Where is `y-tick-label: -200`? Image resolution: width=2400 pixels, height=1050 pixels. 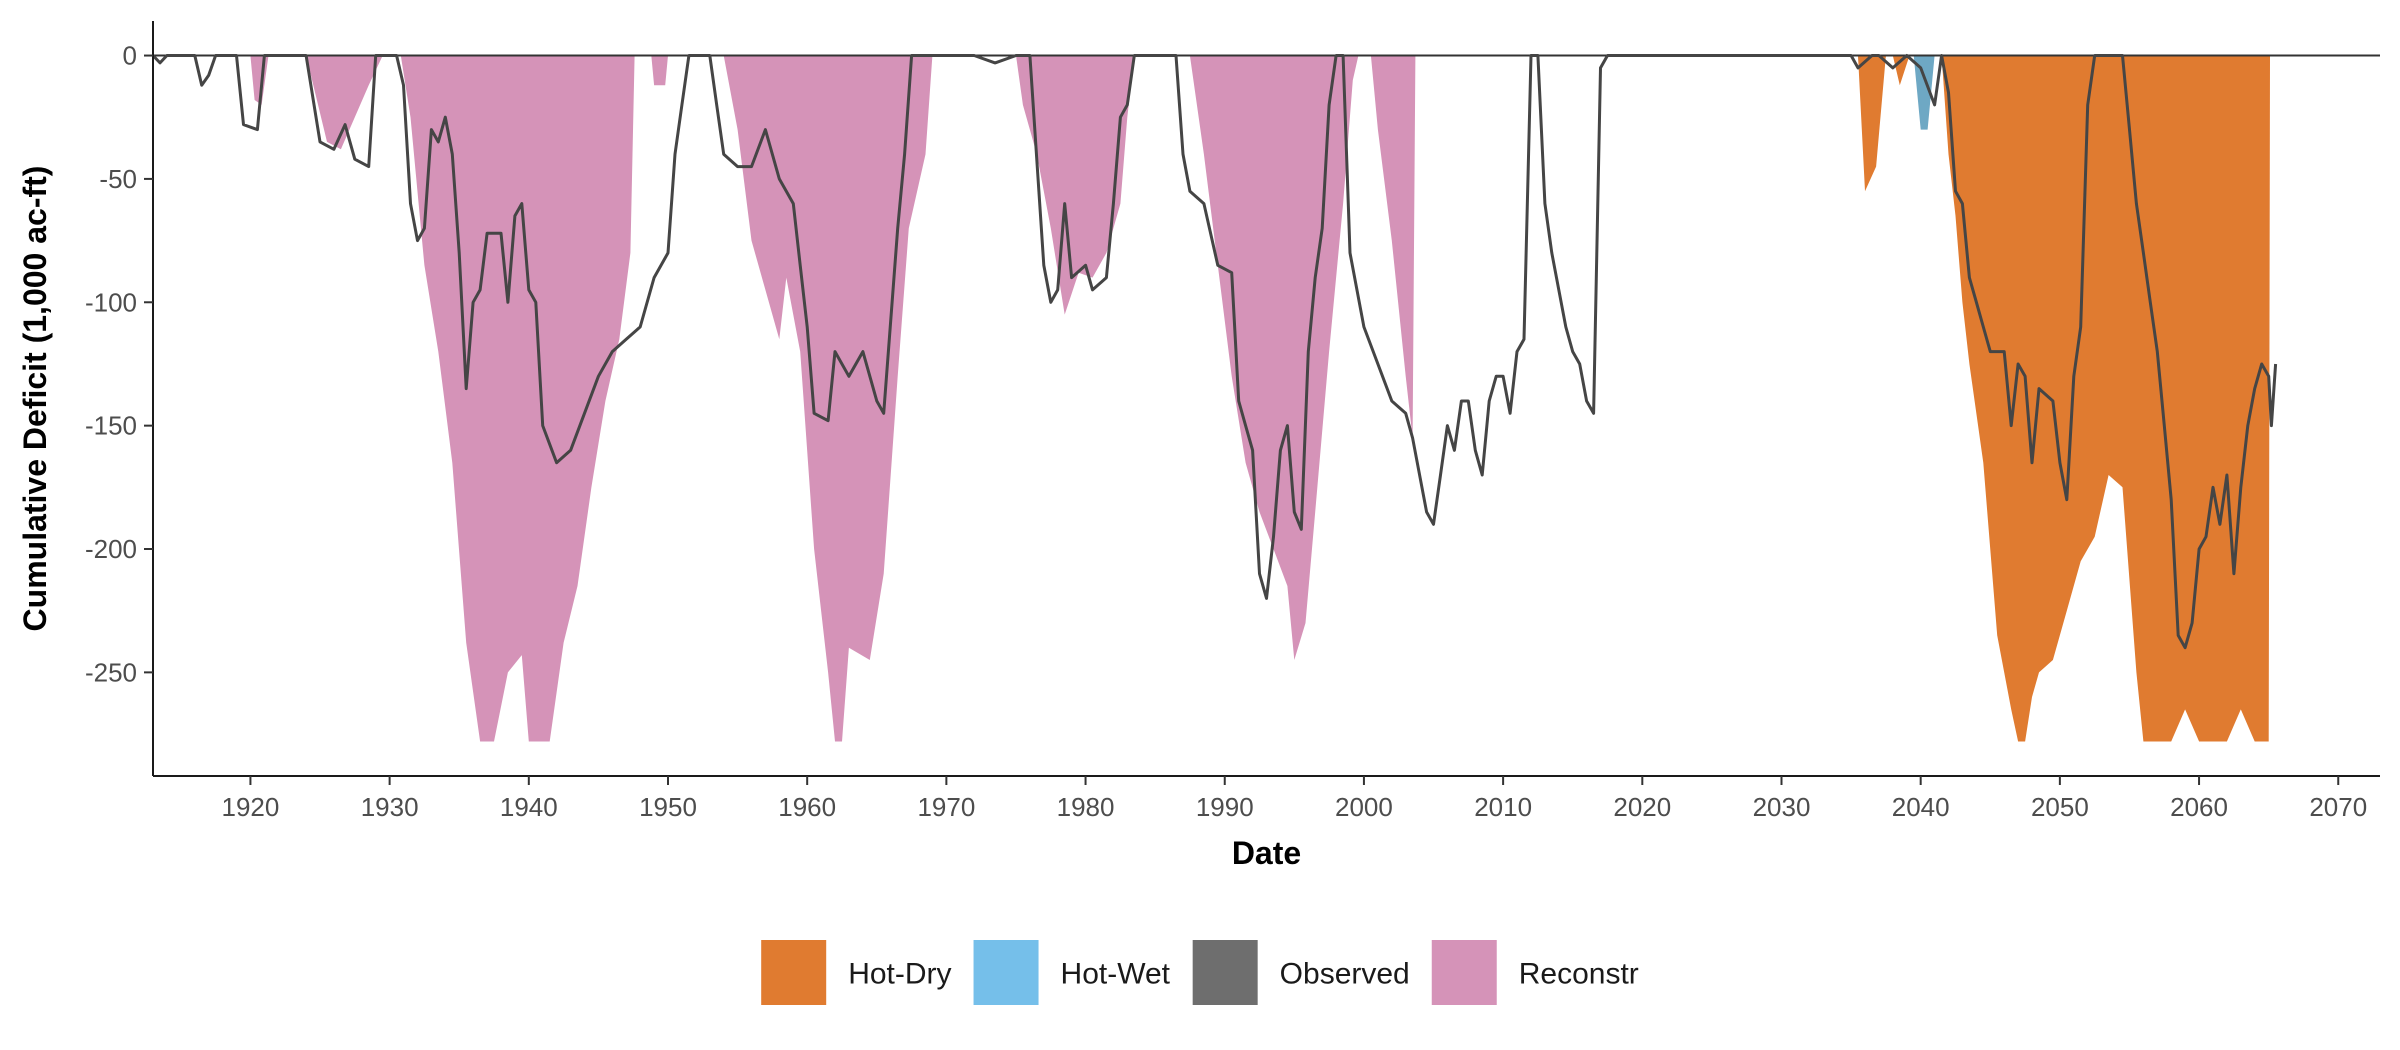 y-tick-label: -200 is located at coordinates (111, 549).